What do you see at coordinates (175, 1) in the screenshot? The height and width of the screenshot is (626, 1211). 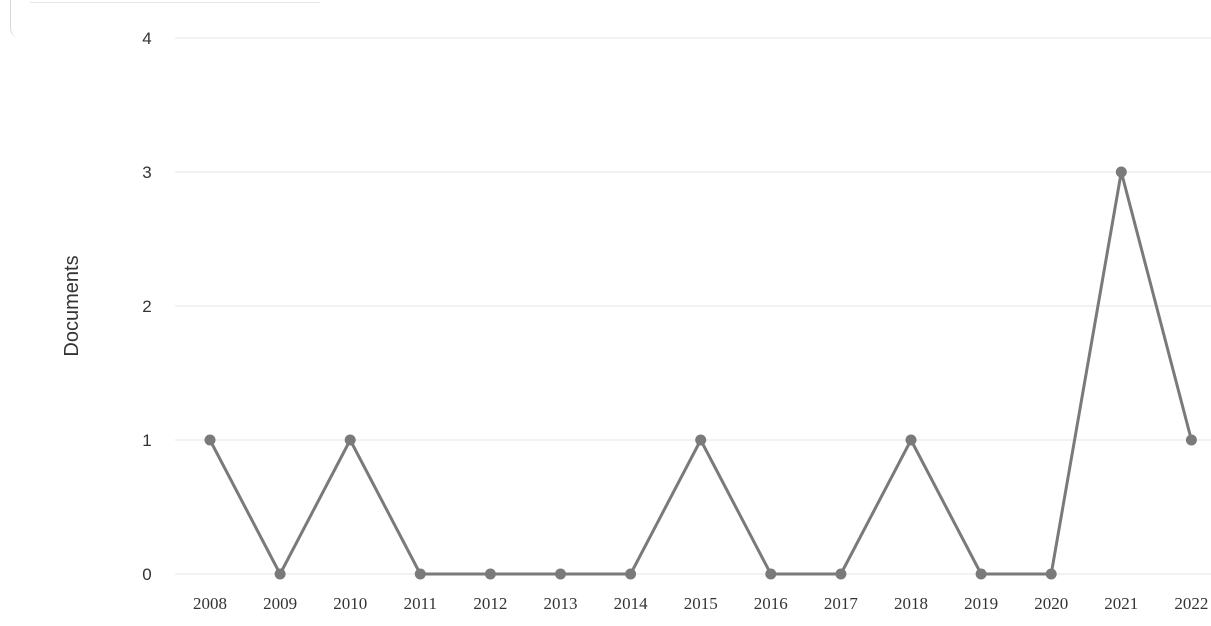 I see `panel-top-divider` at bounding box center [175, 1].